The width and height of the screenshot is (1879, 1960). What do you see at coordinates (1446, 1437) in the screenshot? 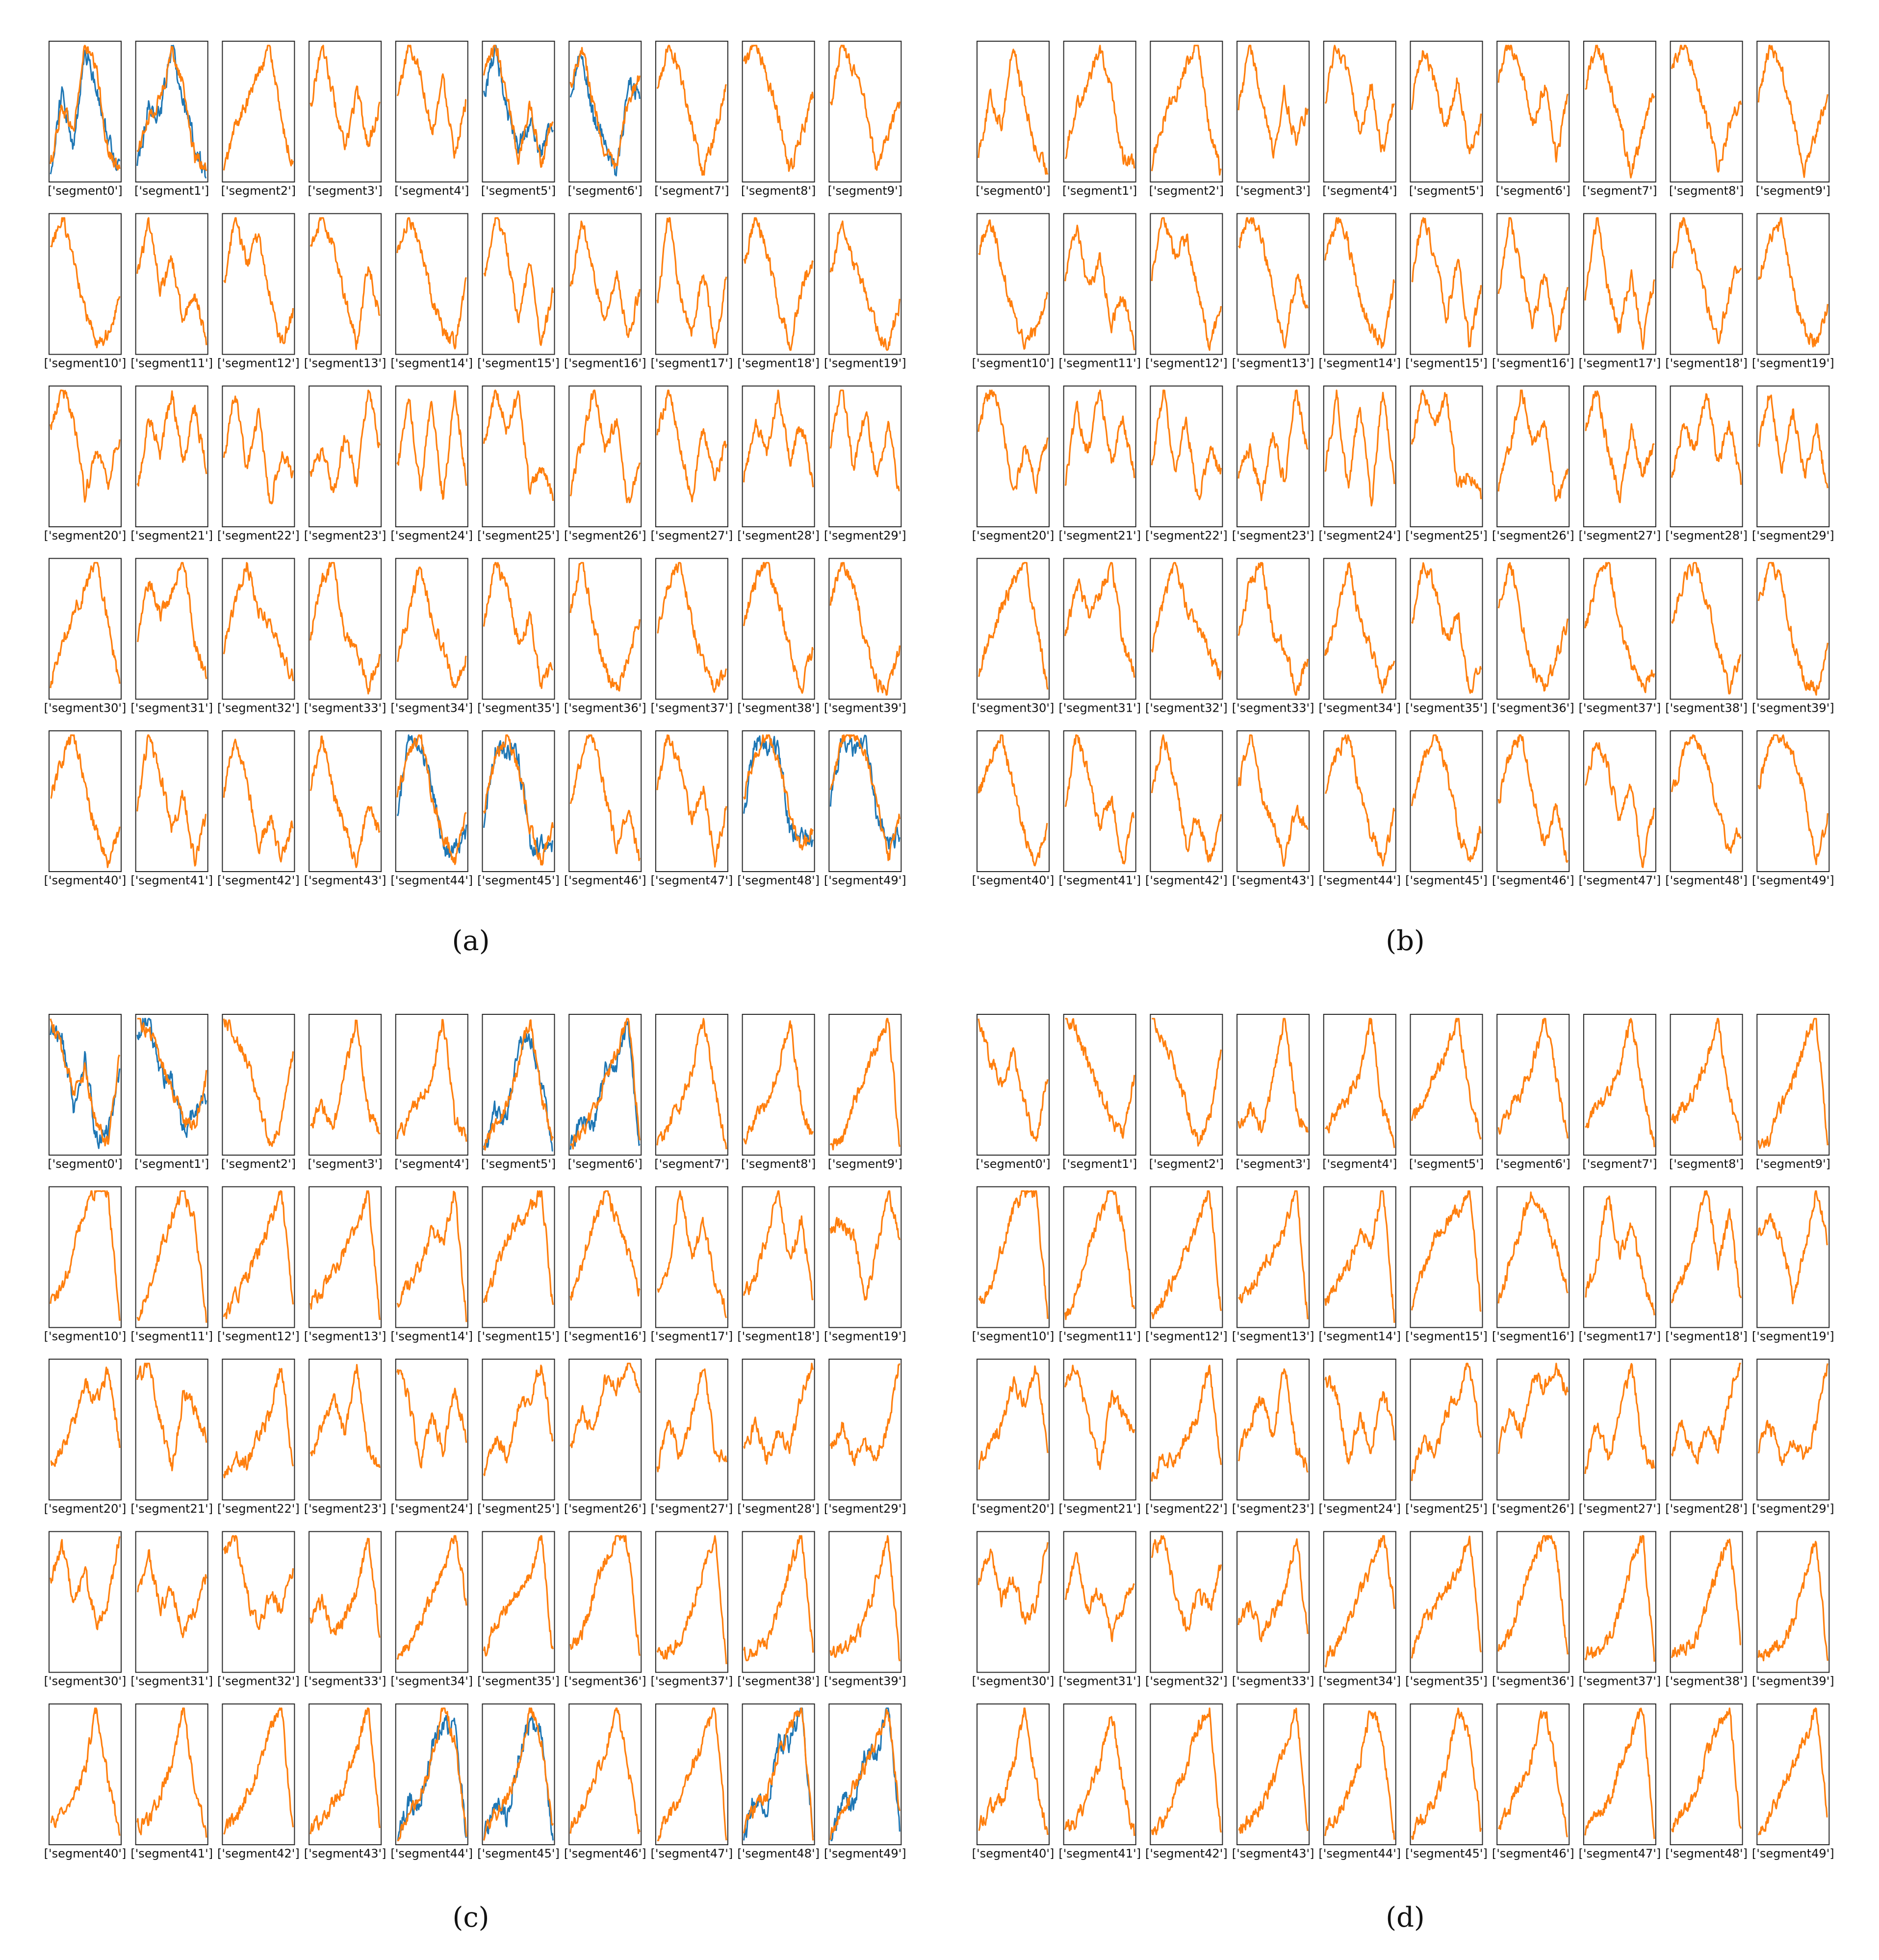
I see `subplot-segment25: ['segment25']` at bounding box center [1446, 1437].